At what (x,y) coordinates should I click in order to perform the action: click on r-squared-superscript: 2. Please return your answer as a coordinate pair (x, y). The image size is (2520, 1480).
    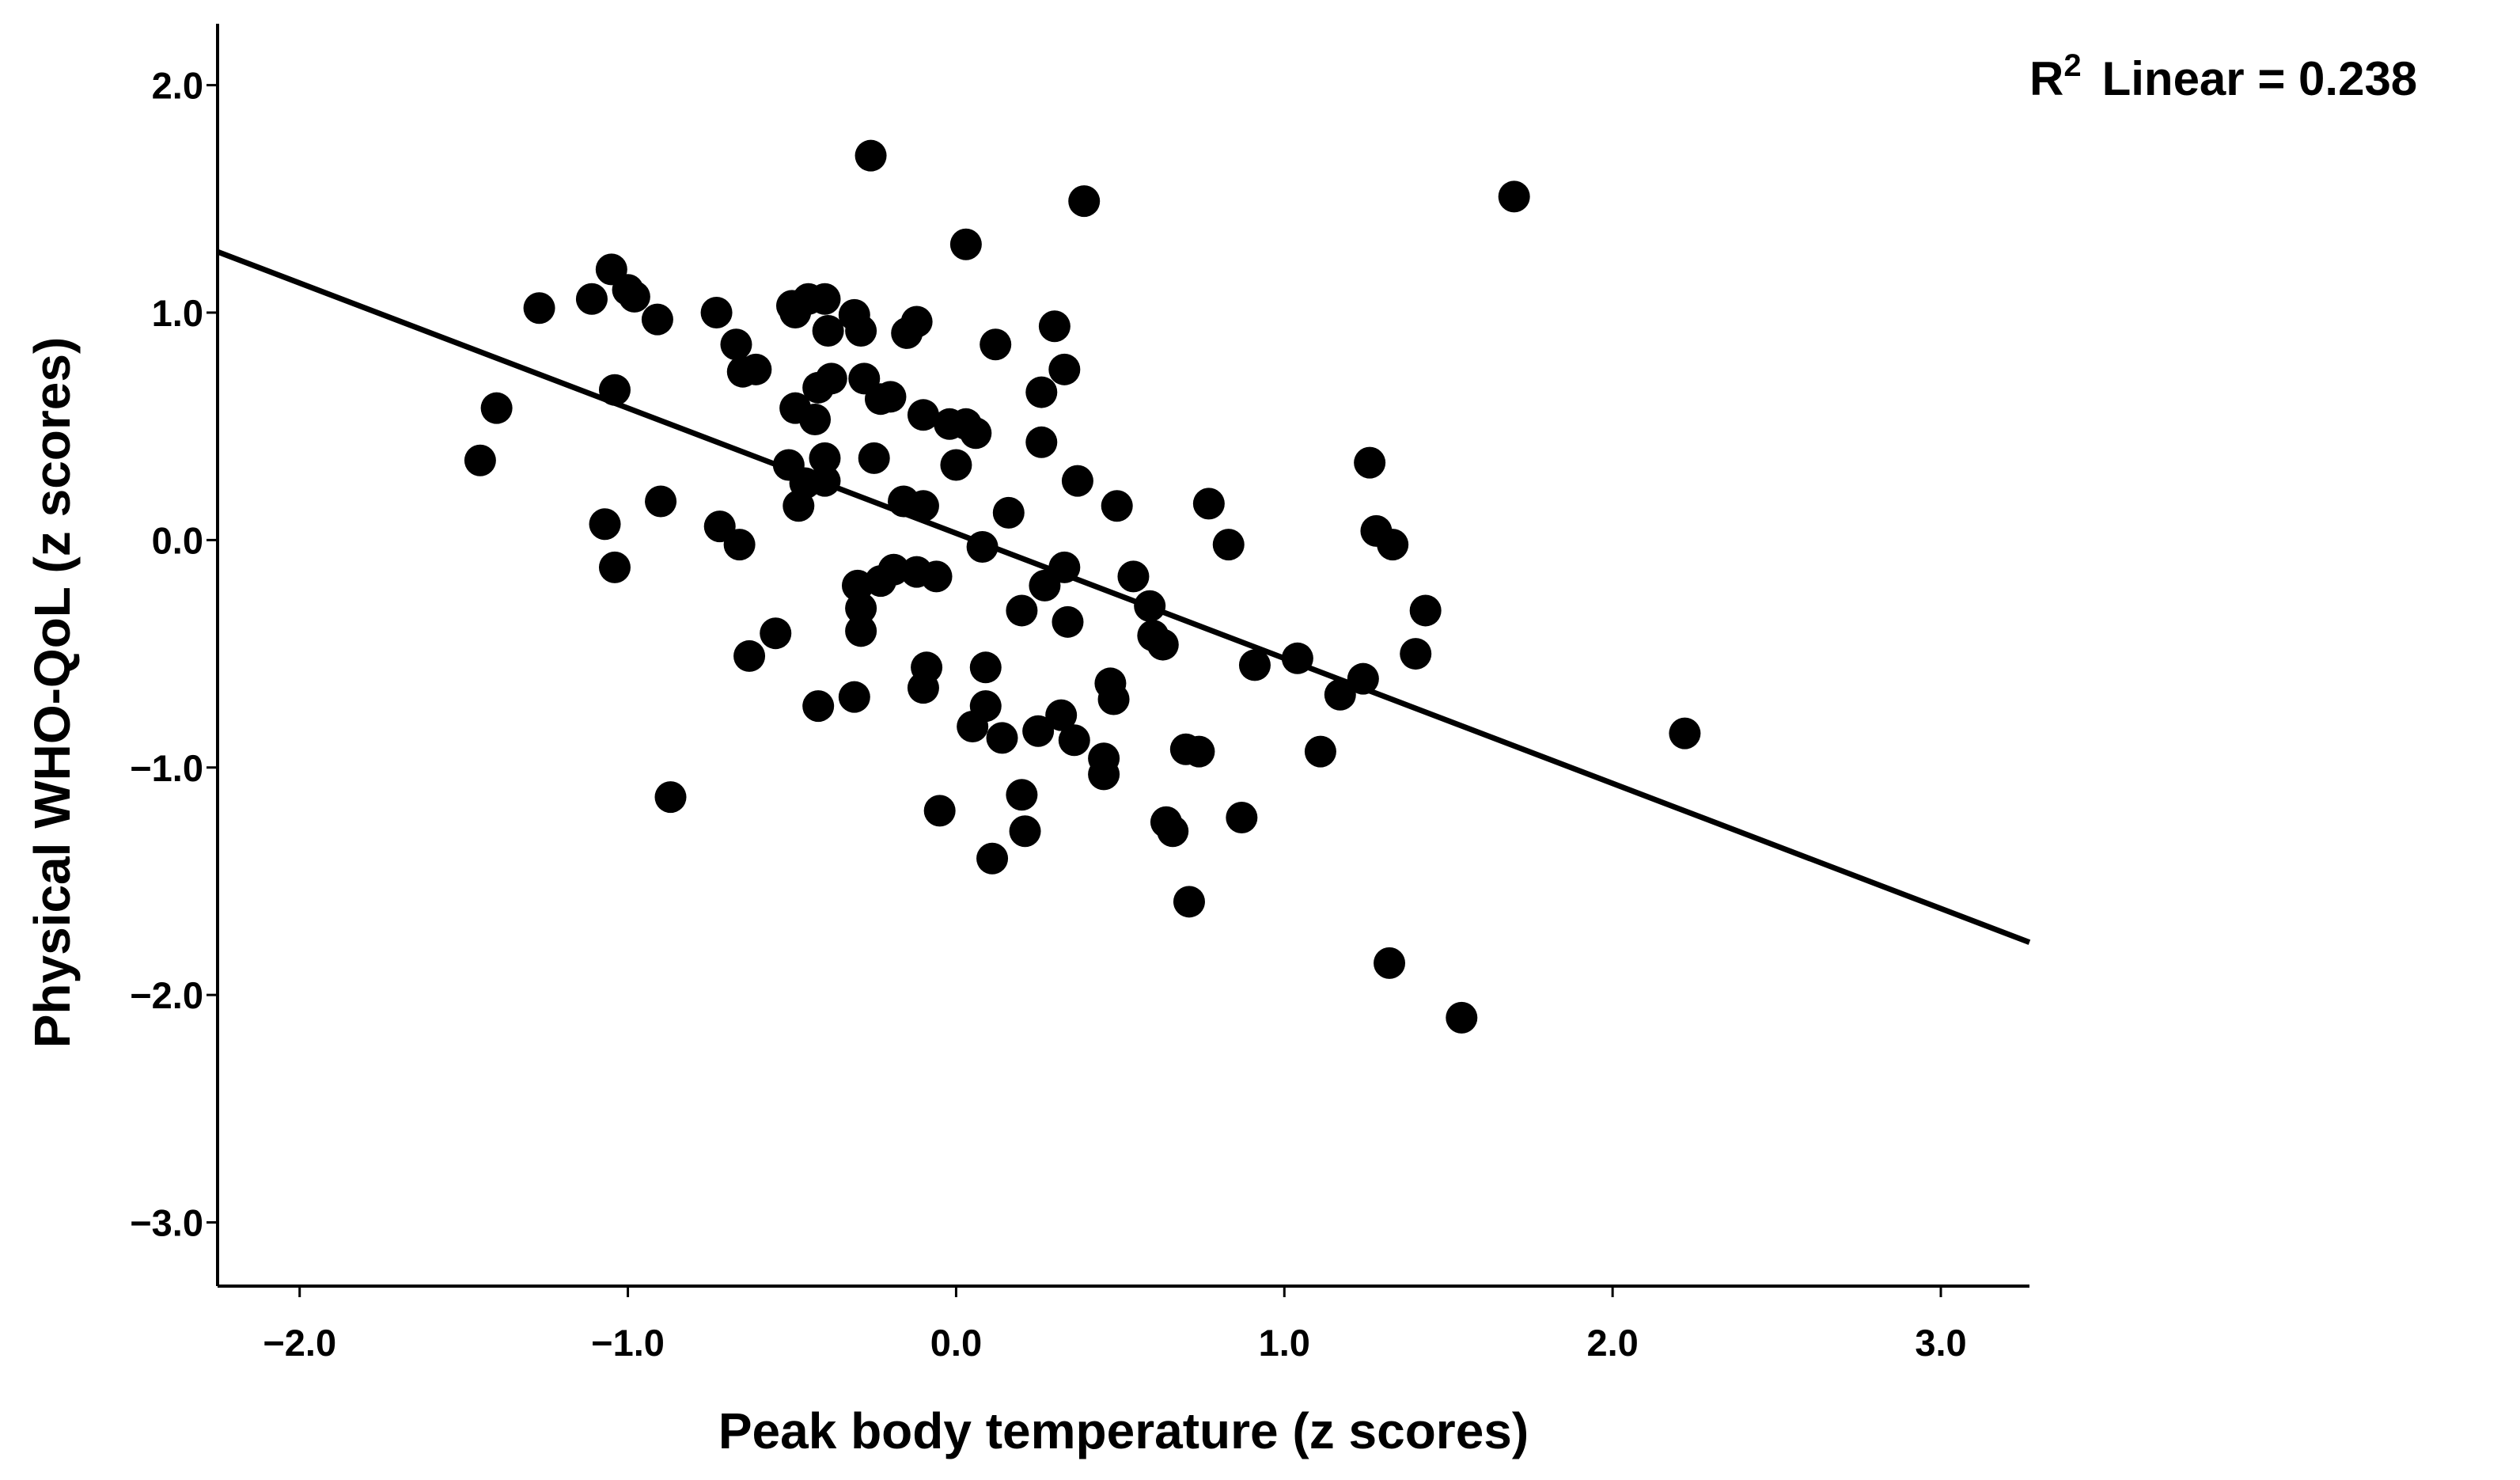
    Looking at the image, I should click on (2072, 66).